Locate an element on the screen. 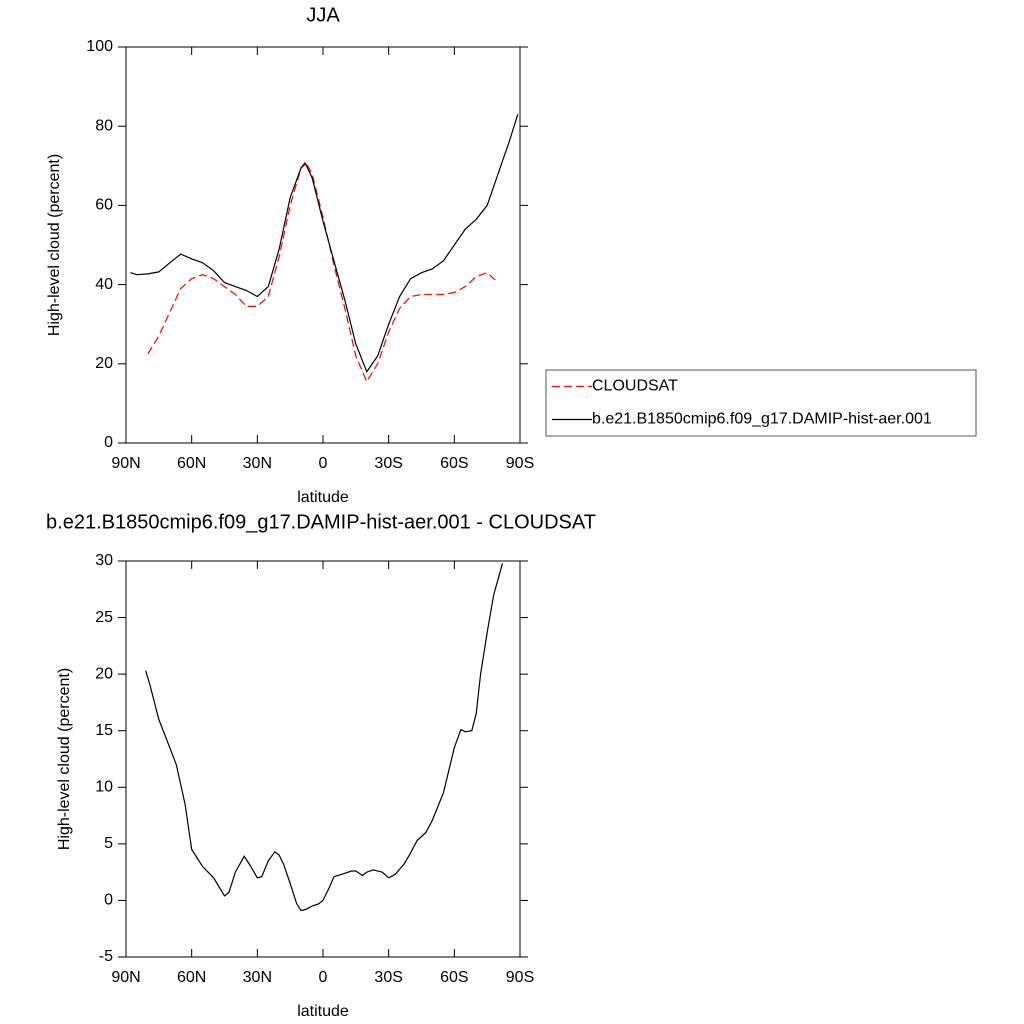  y-tick-label: 5 is located at coordinates (108, 843).